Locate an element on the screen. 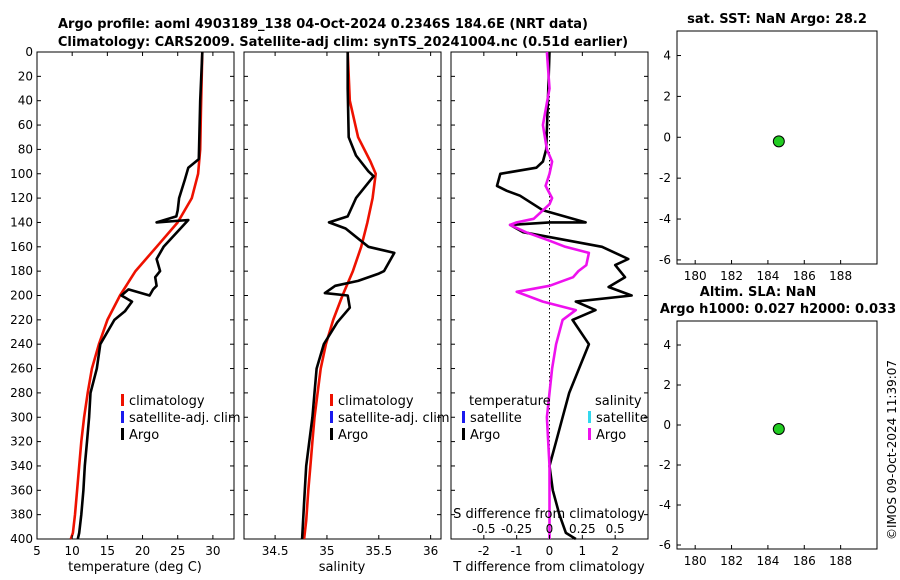 This screenshot has width=900, height=580. x-tick-label: -2 is located at coordinates (484, 551).